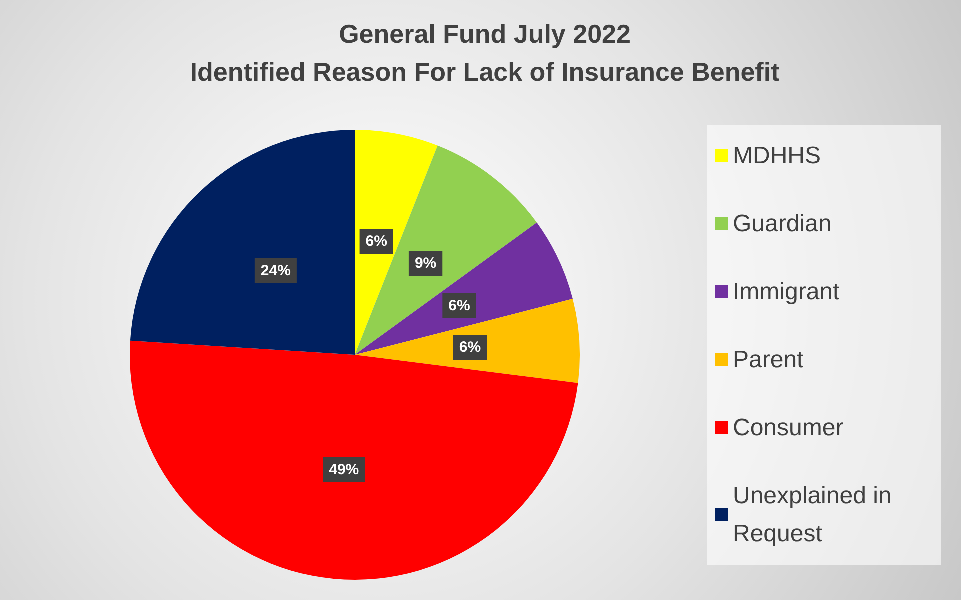 The image size is (961, 600). What do you see at coordinates (344, 469) in the screenshot?
I see `data-label: 49%` at bounding box center [344, 469].